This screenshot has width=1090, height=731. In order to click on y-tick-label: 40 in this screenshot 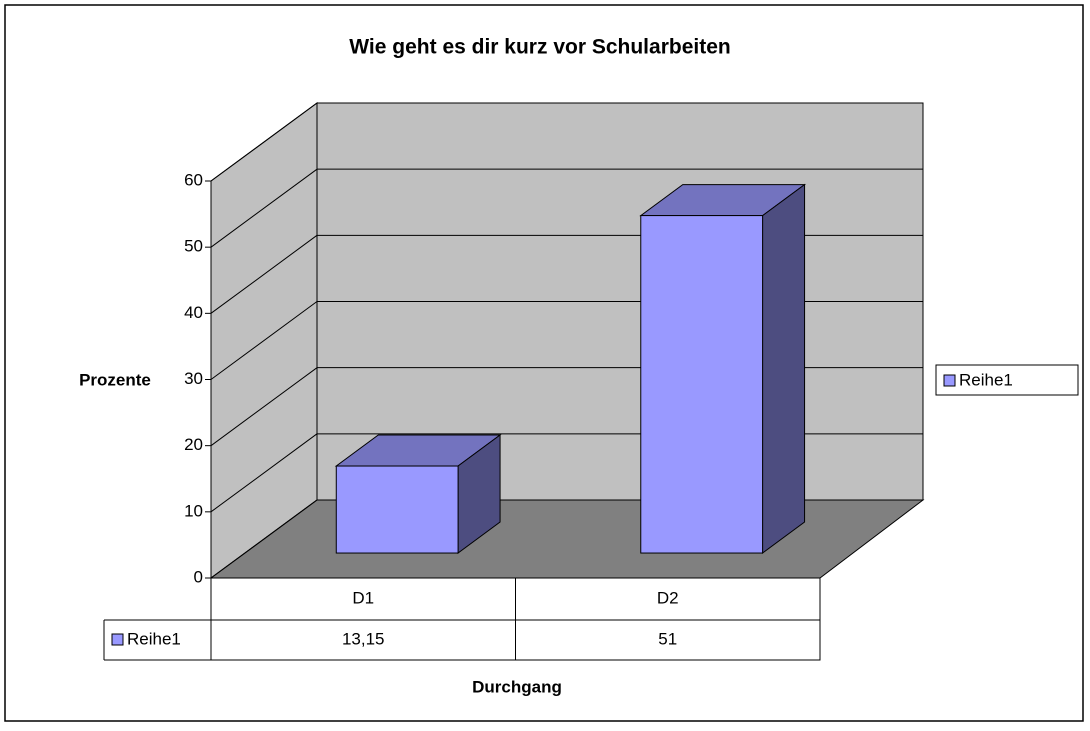, I will do `click(193, 312)`.